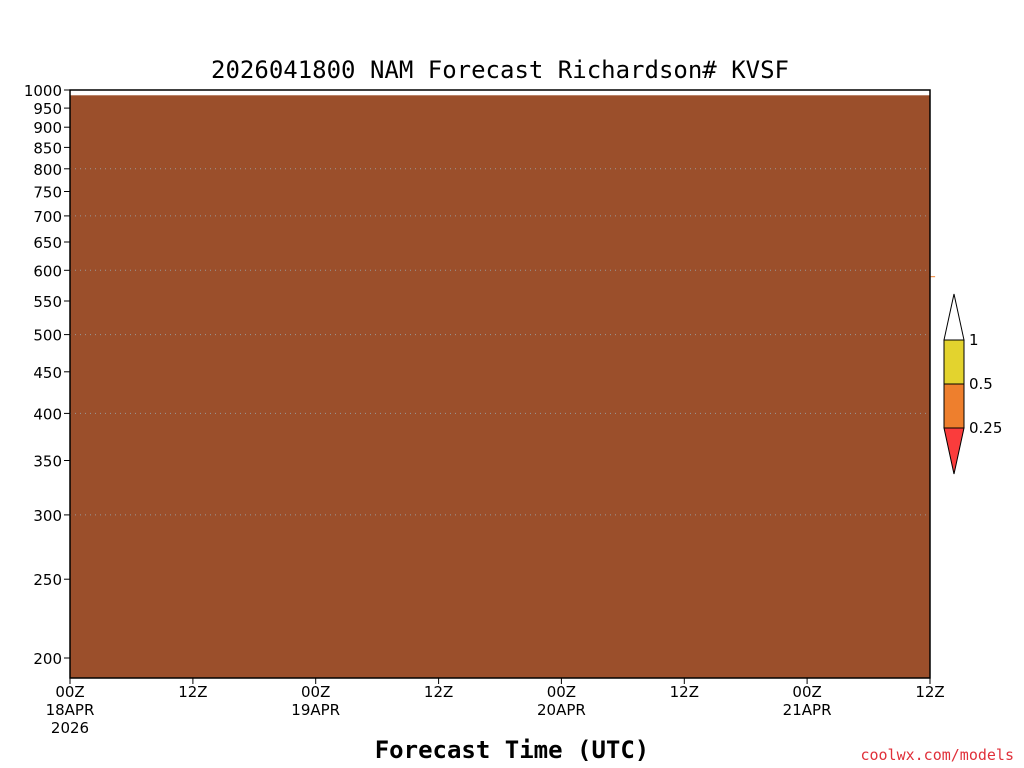  What do you see at coordinates (47, 148) in the screenshot?
I see `y-tick-label-850: 850` at bounding box center [47, 148].